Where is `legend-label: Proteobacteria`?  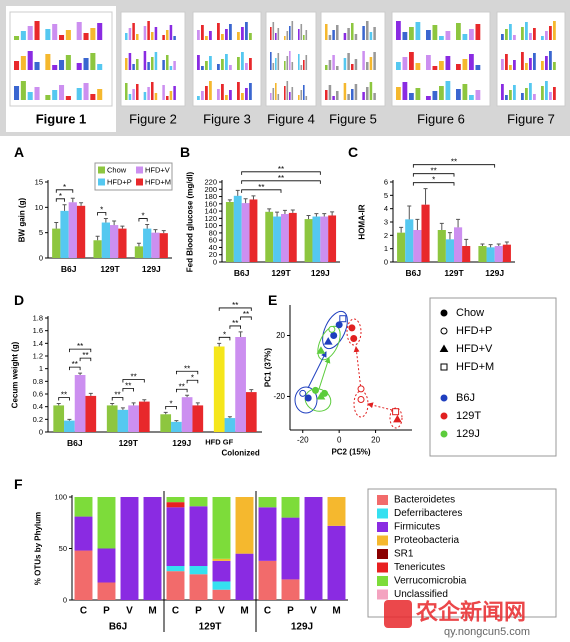
legend-label: Proteobacteria is located at coordinates (426, 540).